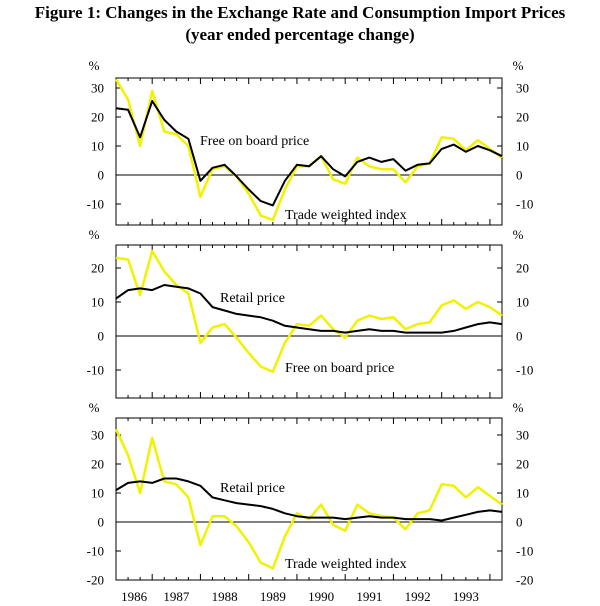 Image resolution: width=600 pixels, height=606 pixels. Describe the element at coordinates (524, 580) in the screenshot. I see `panel-3-ytick-label-right: -20` at that location.